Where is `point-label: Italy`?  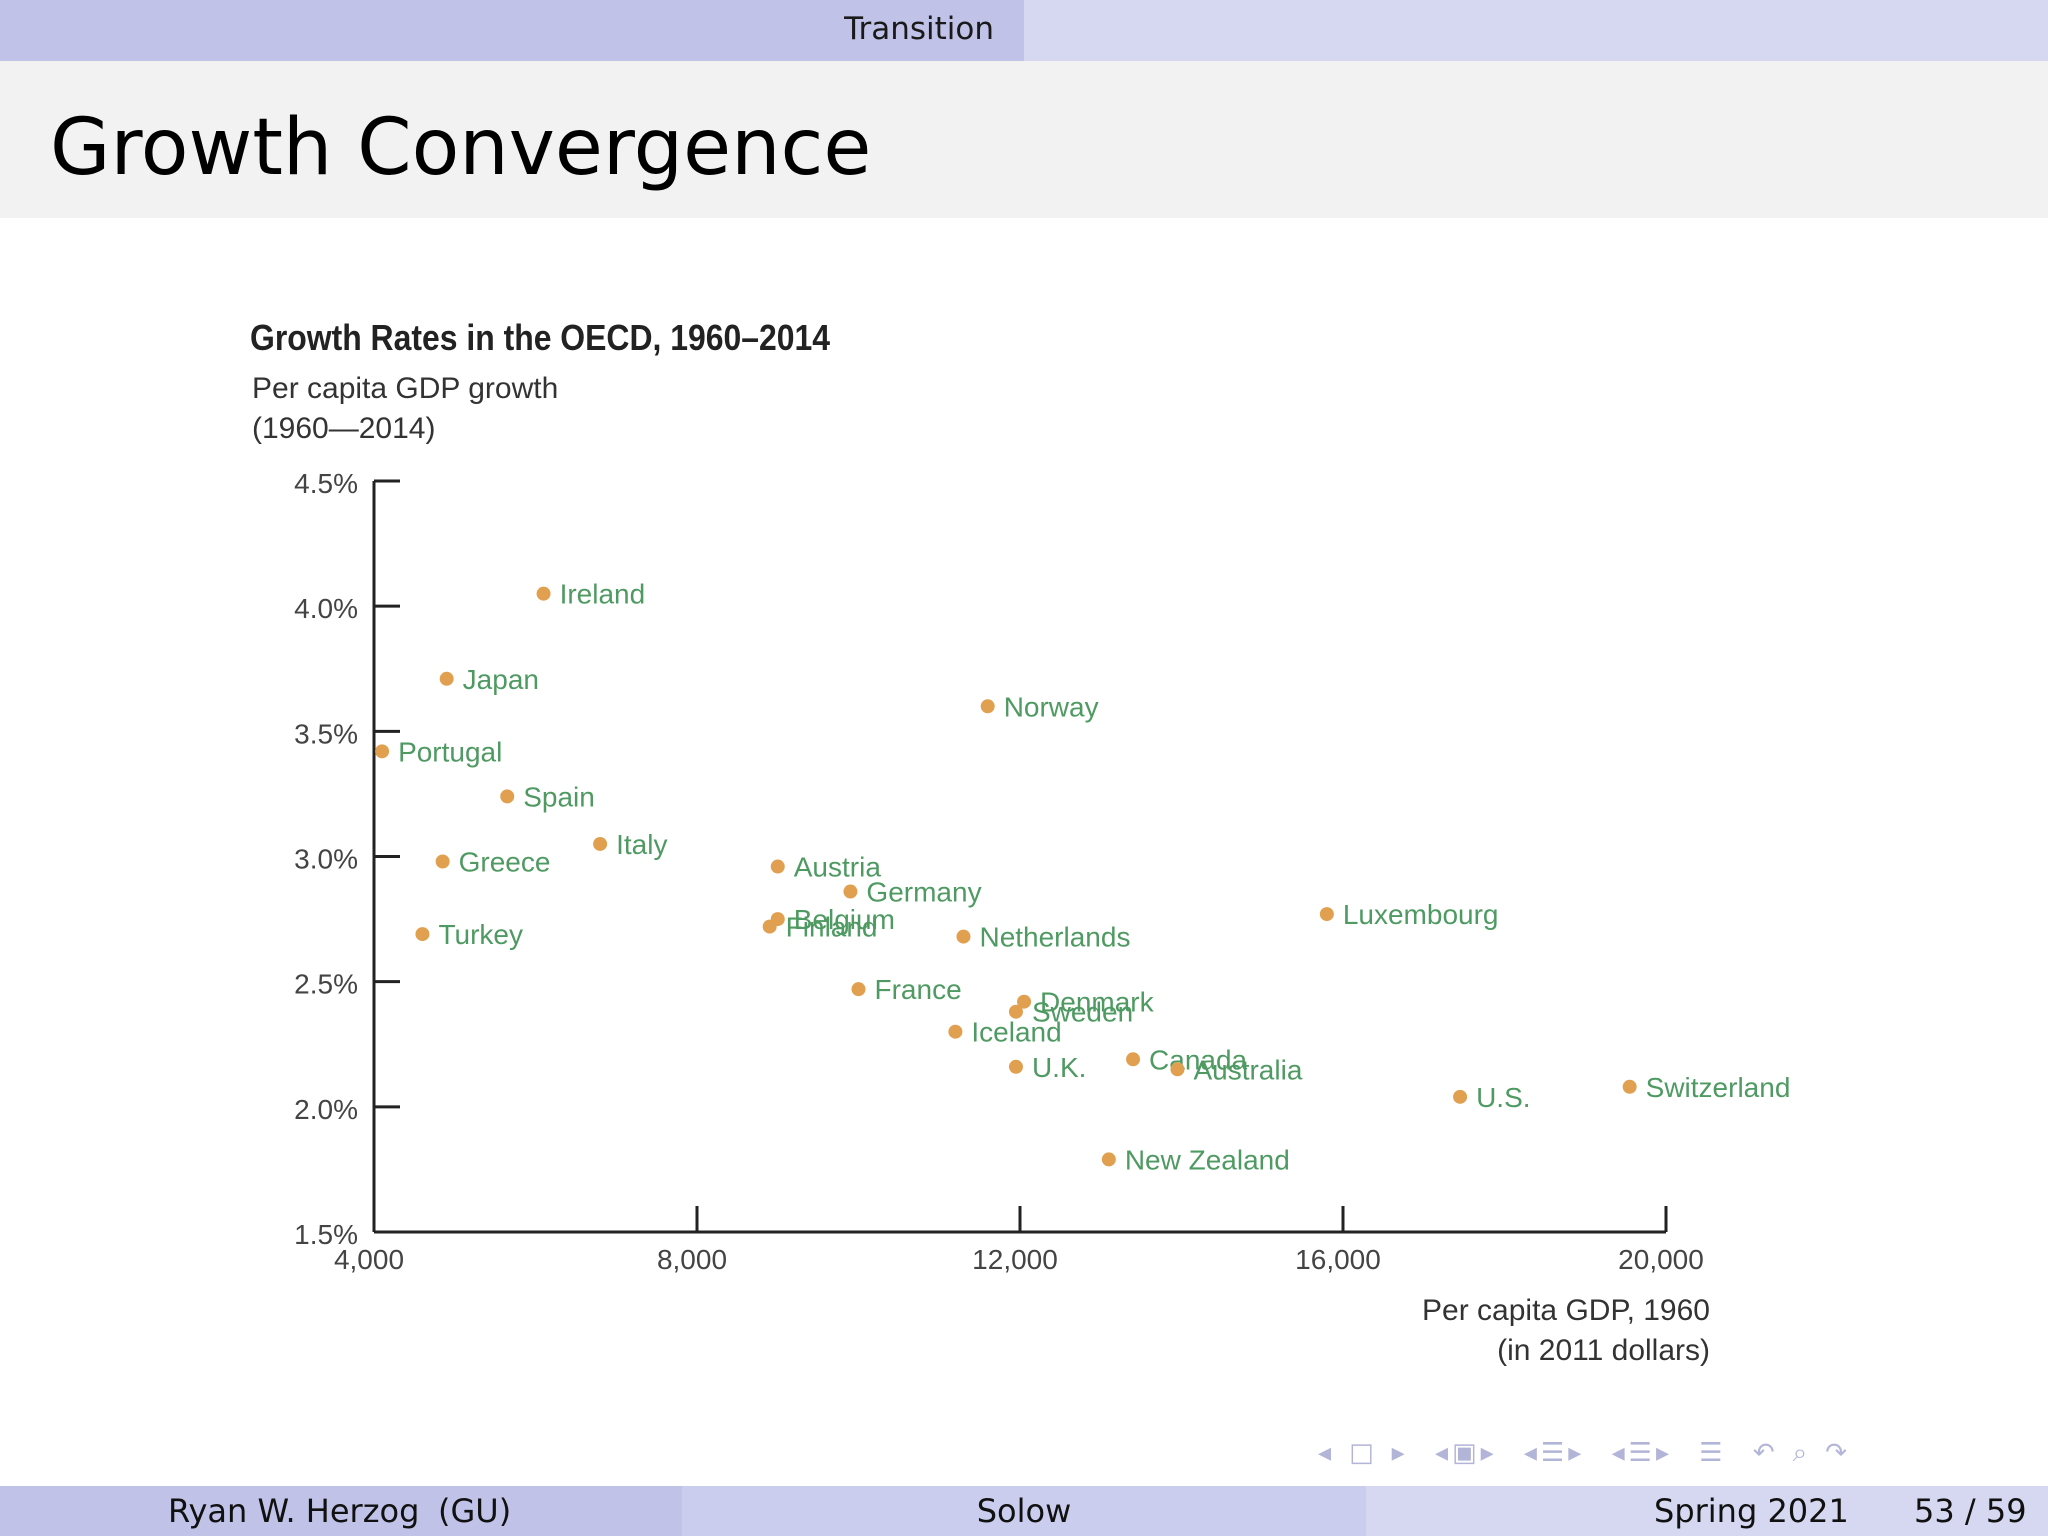 point-label: Italy is located at coordinates (641, 844).